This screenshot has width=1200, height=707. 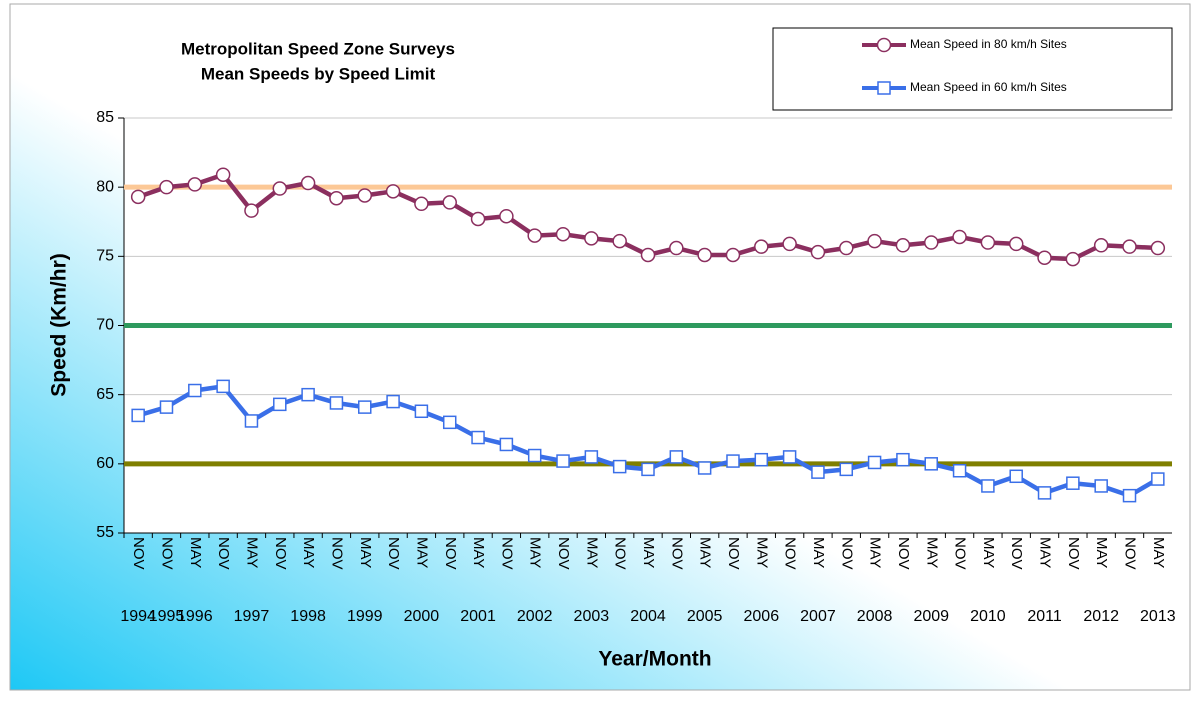 What do you see at coordinates (105, 463) in the screenshot?
I see `y-tick-label: 60` at bounding box center [105, 463].